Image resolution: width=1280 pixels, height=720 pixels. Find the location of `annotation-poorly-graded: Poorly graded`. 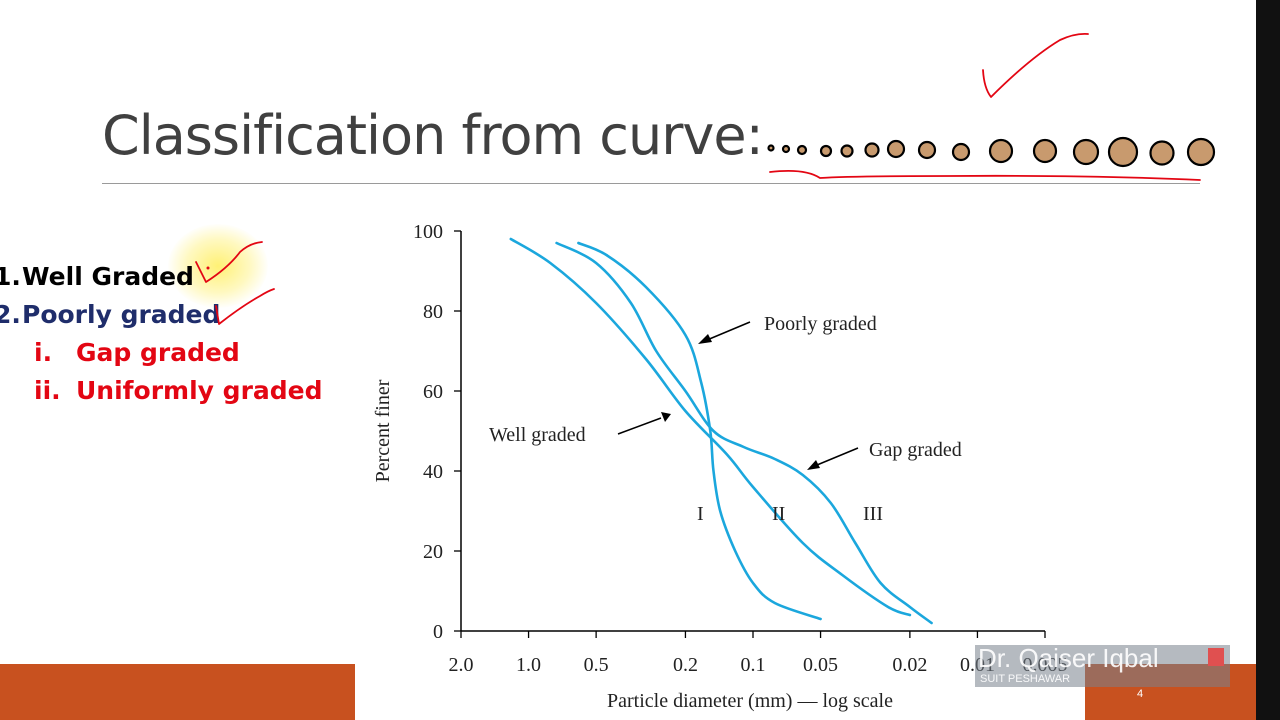

annotation-poorly-graded: Poorly graded is located at coordinates (820, 324).